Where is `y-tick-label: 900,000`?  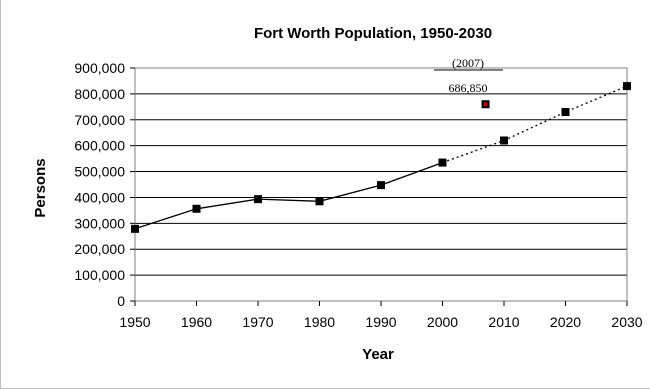
y-tick-label: 900,000 is located at coordinates (99, 68).